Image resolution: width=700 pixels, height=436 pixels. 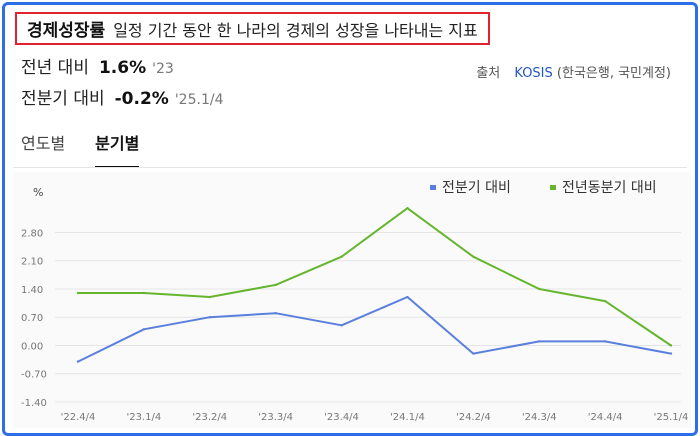 I want to click on x-tick-label: '24.4/4, so click(x=605, y=417).